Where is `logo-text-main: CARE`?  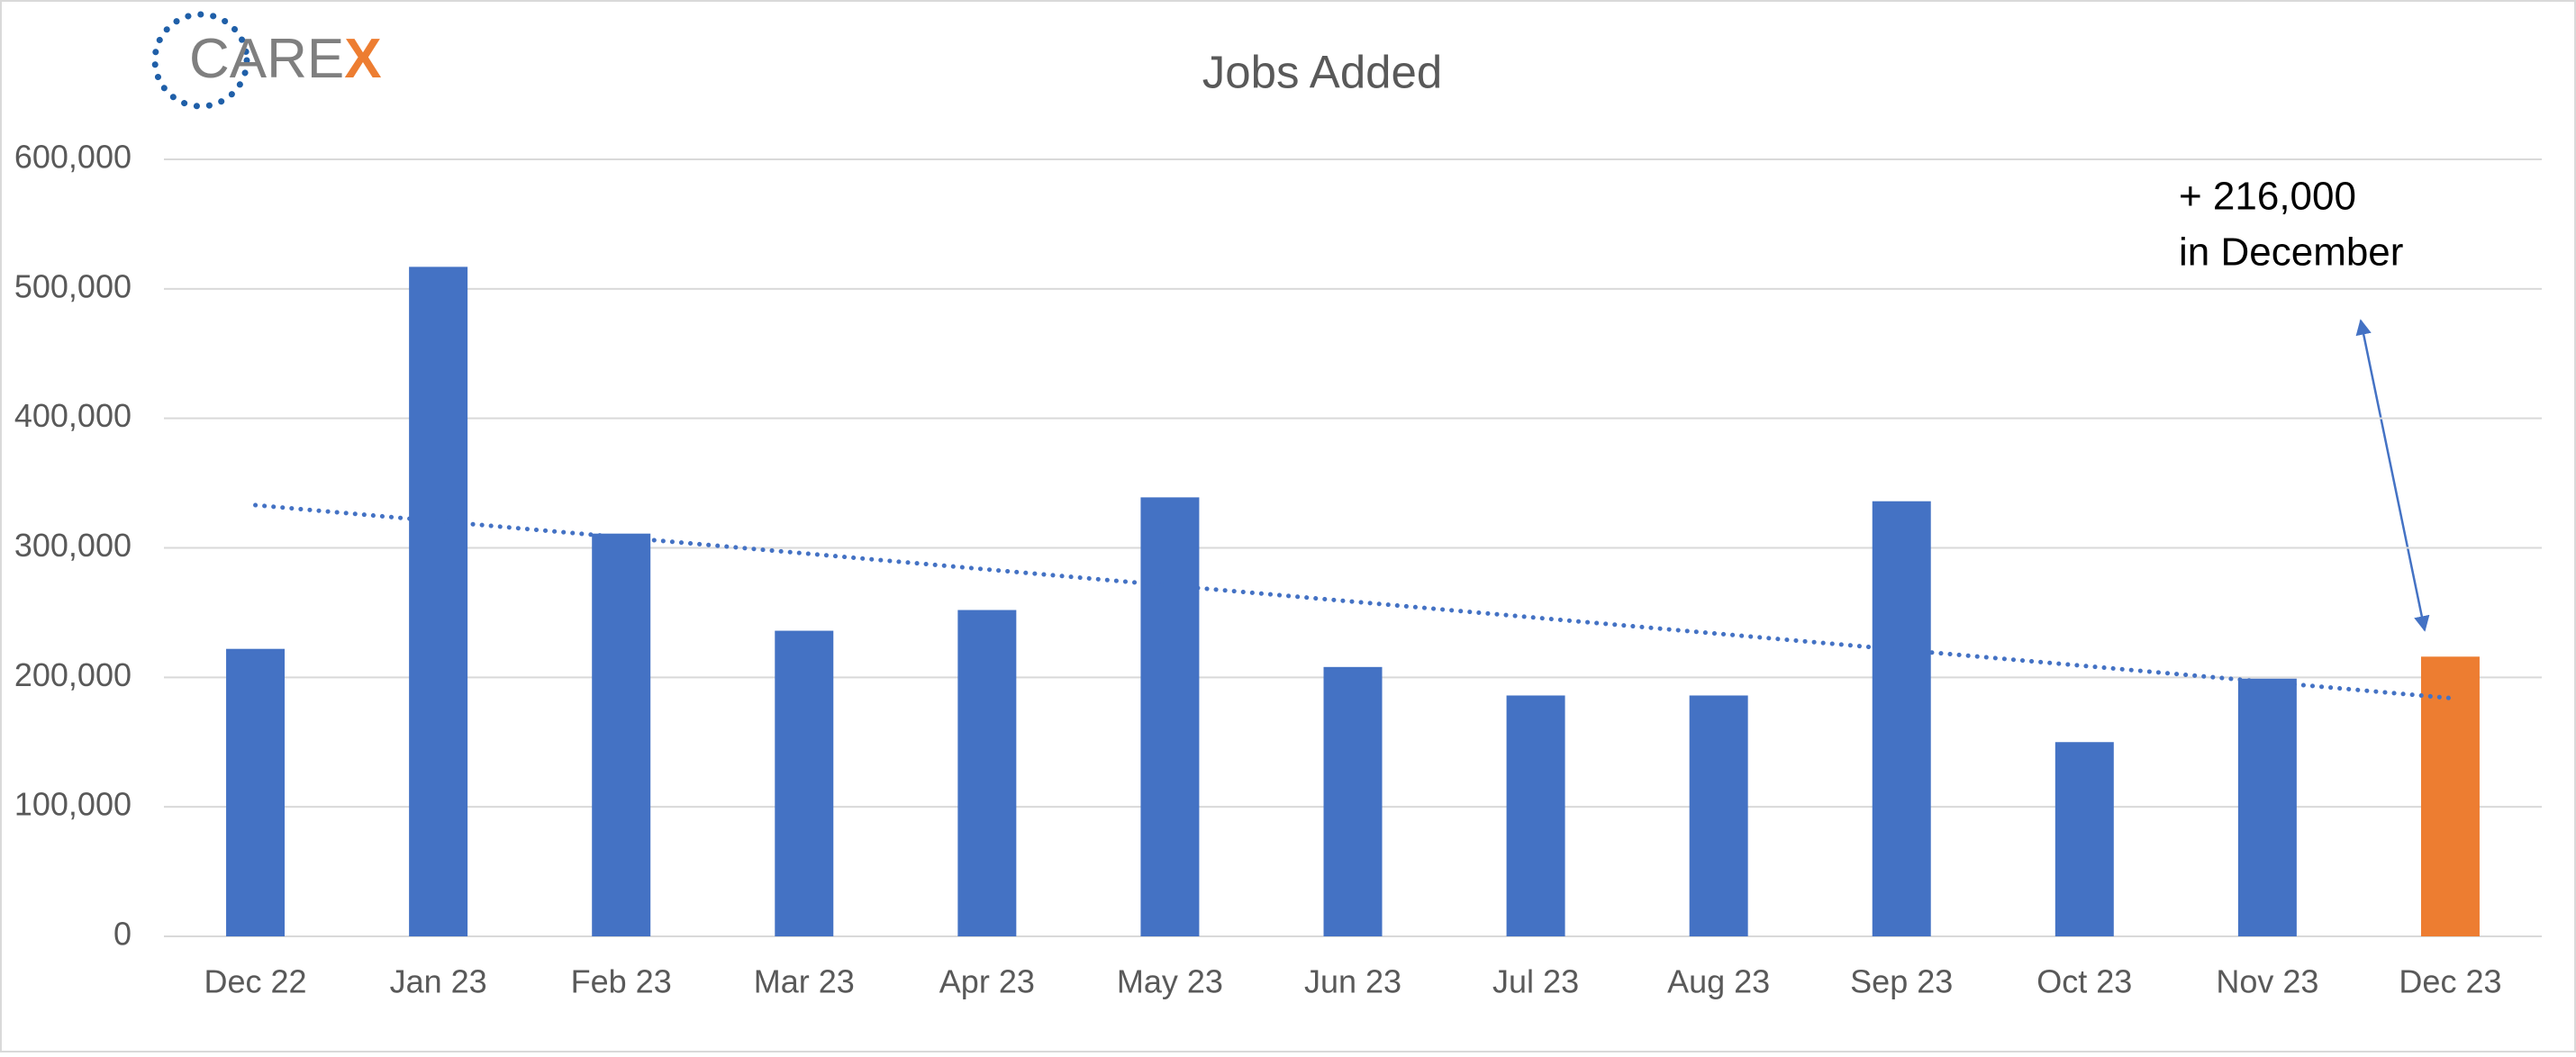
logo-text-main: CARE is located at coordinates (266, 59).